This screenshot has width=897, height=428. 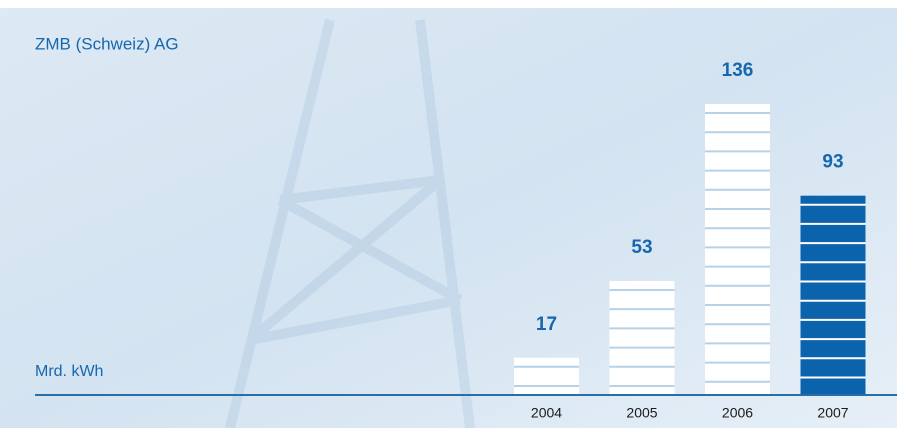 I want to click on x-tick-label: 2004, so click(x=546, y=413).